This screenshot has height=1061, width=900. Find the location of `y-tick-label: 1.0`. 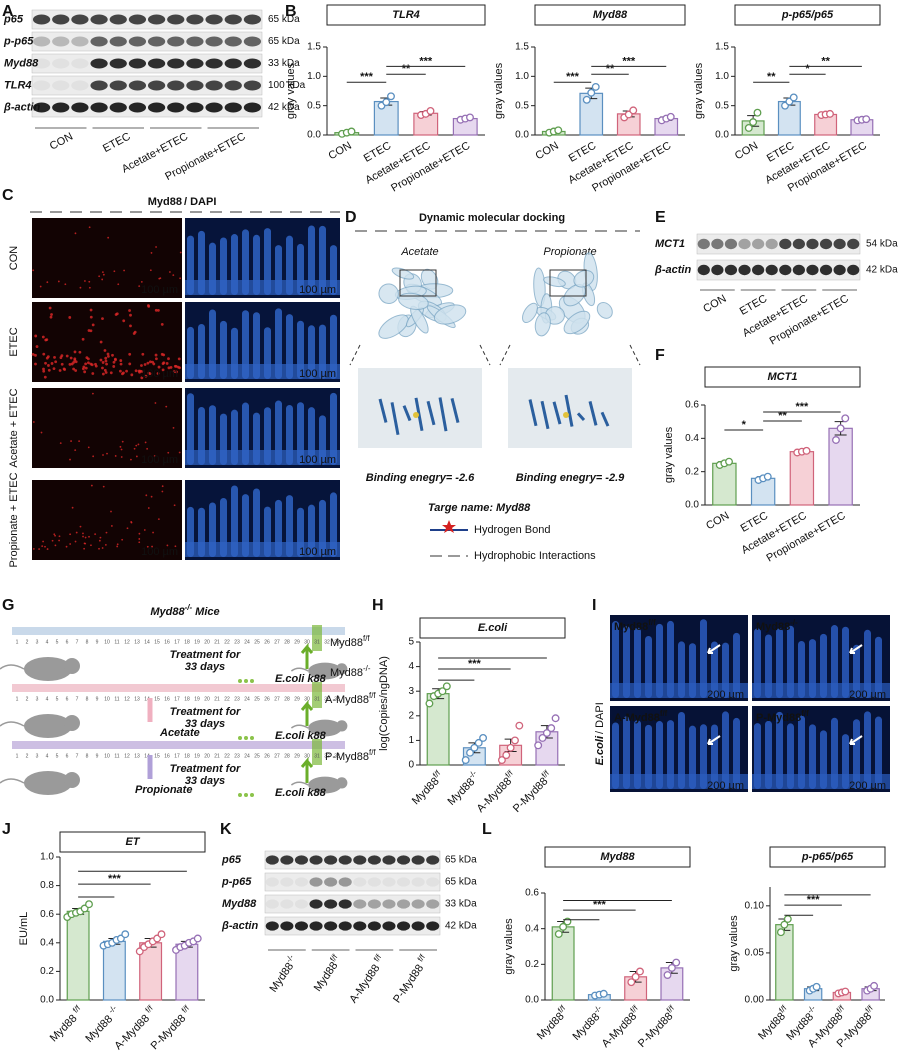

y-tick-label: 1.0 is located at coordinates (522, 76).